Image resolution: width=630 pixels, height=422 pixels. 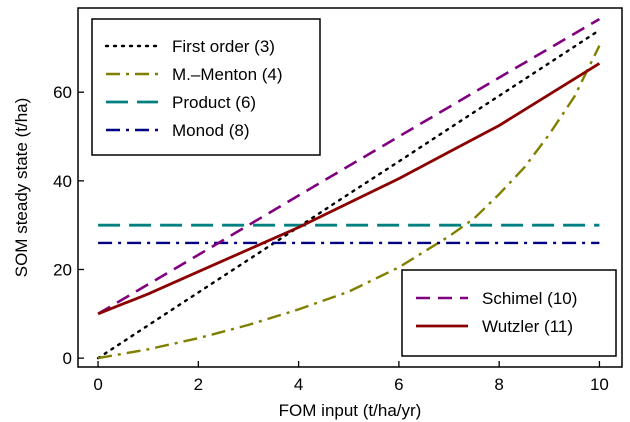 What do you see at coordinates (67, 358) in the screenshot?
I see `y-tick-label: 0` at bounding box center [67, 358].